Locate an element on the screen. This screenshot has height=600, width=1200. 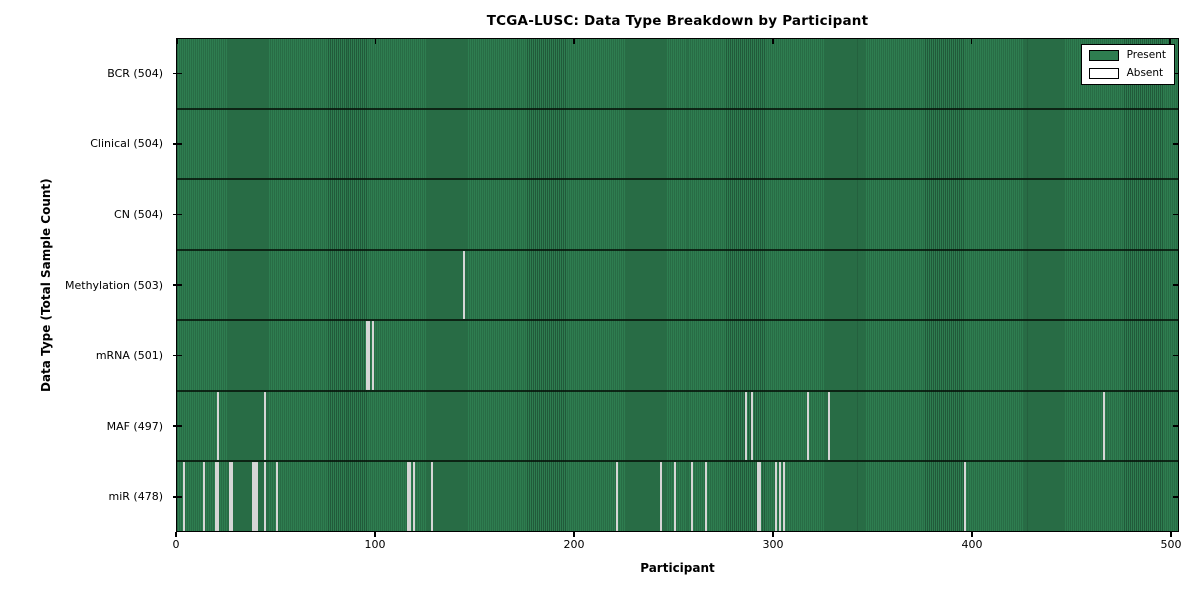
legend-absent-label: Absent is located at coordinates (1145, 73).